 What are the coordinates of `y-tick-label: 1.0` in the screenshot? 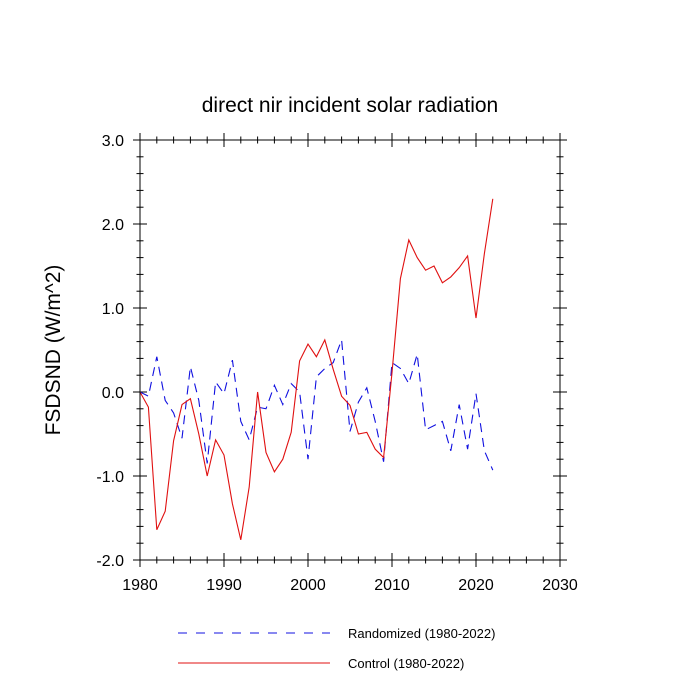 It's located at (113, 309).